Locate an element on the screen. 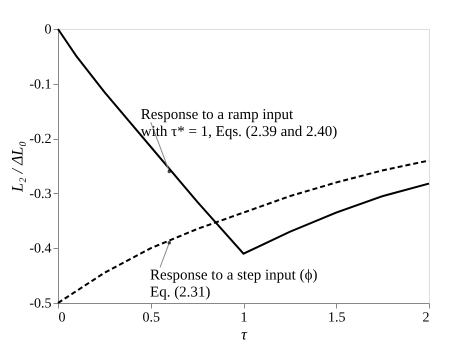  x-tick-label: 1.5 is located at coordinates (337, 318).